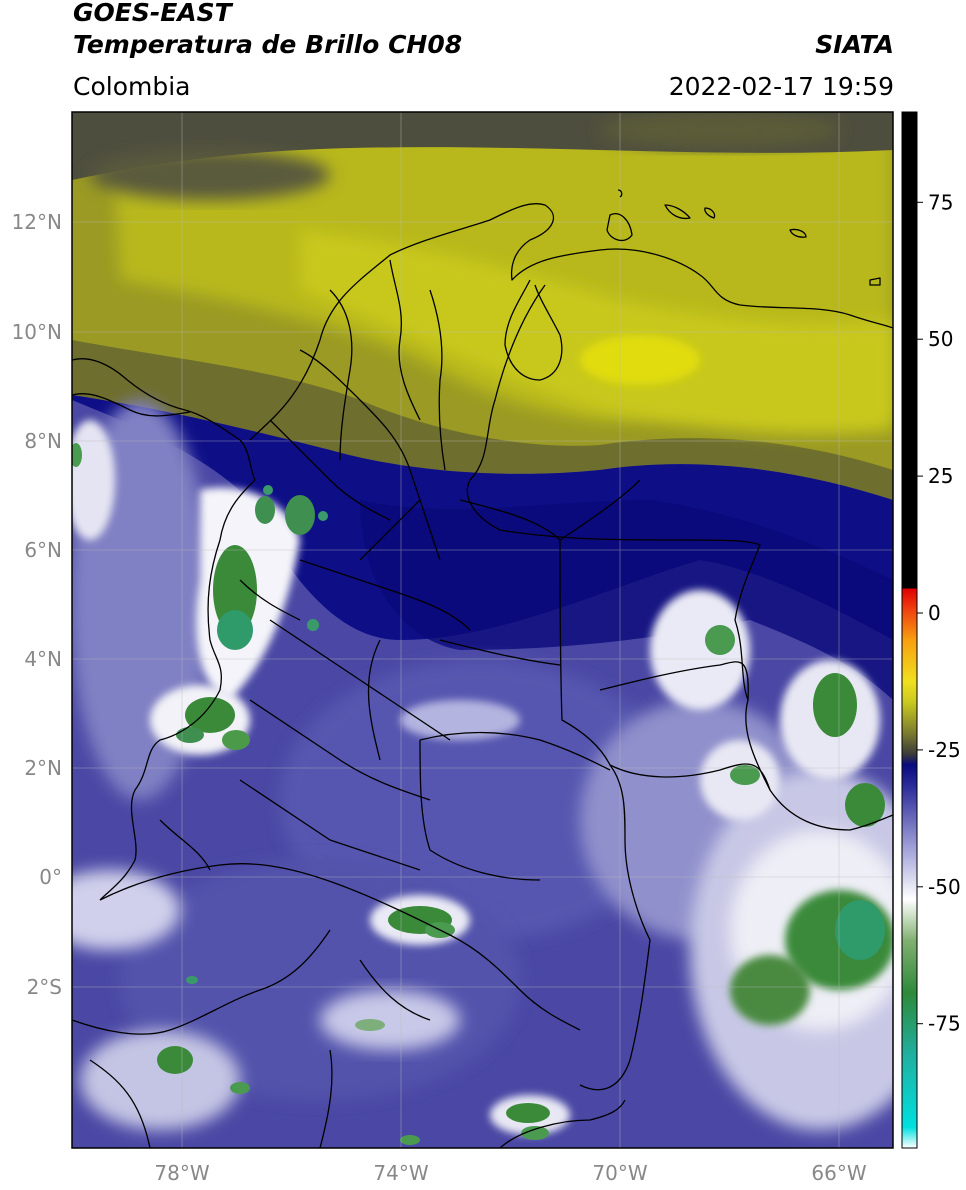 This screenshot has height=1190, width=966. I want to click on datetime-label: 2022-02-17 19:59, so click(781, 86).